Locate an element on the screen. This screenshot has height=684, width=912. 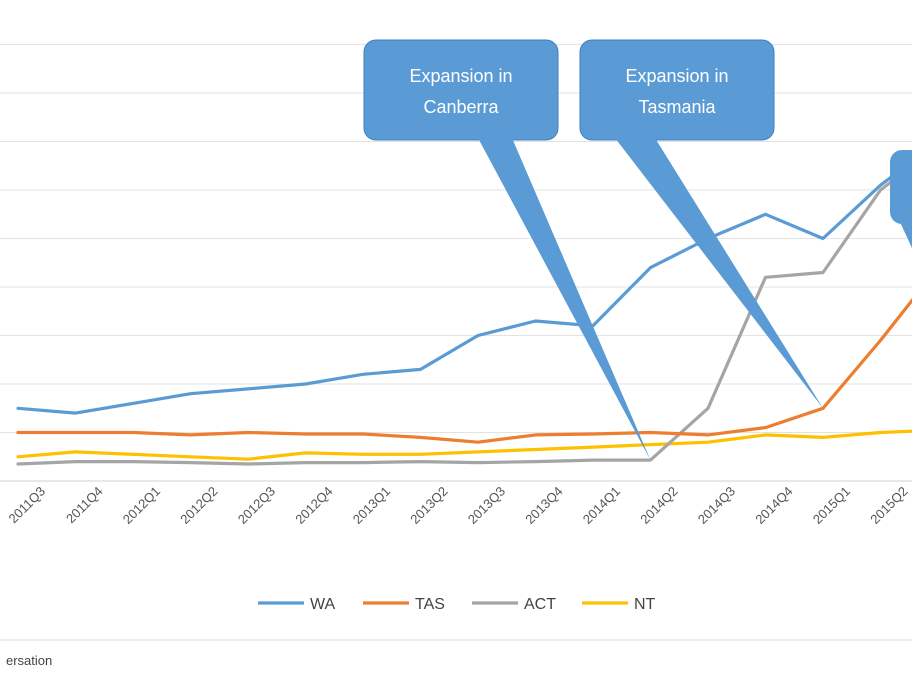
series-line-nt is located at coordinates (464, 445).